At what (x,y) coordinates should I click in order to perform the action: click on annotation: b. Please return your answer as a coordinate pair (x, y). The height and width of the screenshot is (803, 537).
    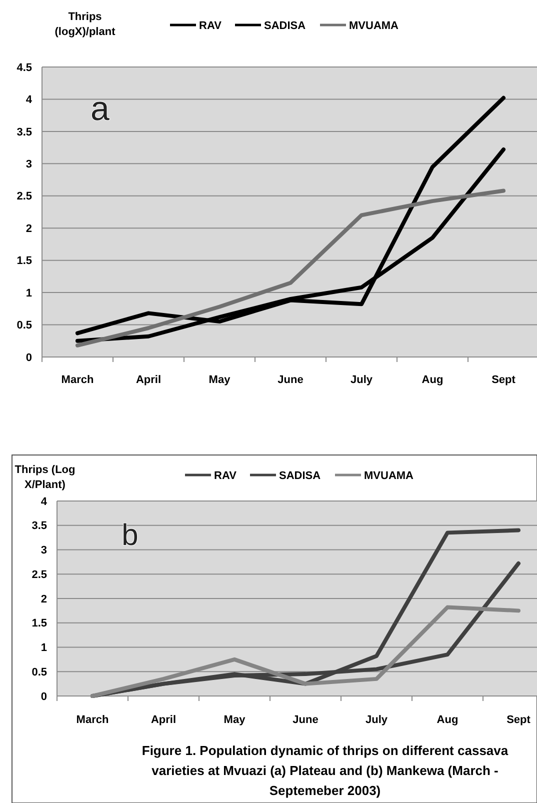
    Looking at the image, I should click on (130, 535).